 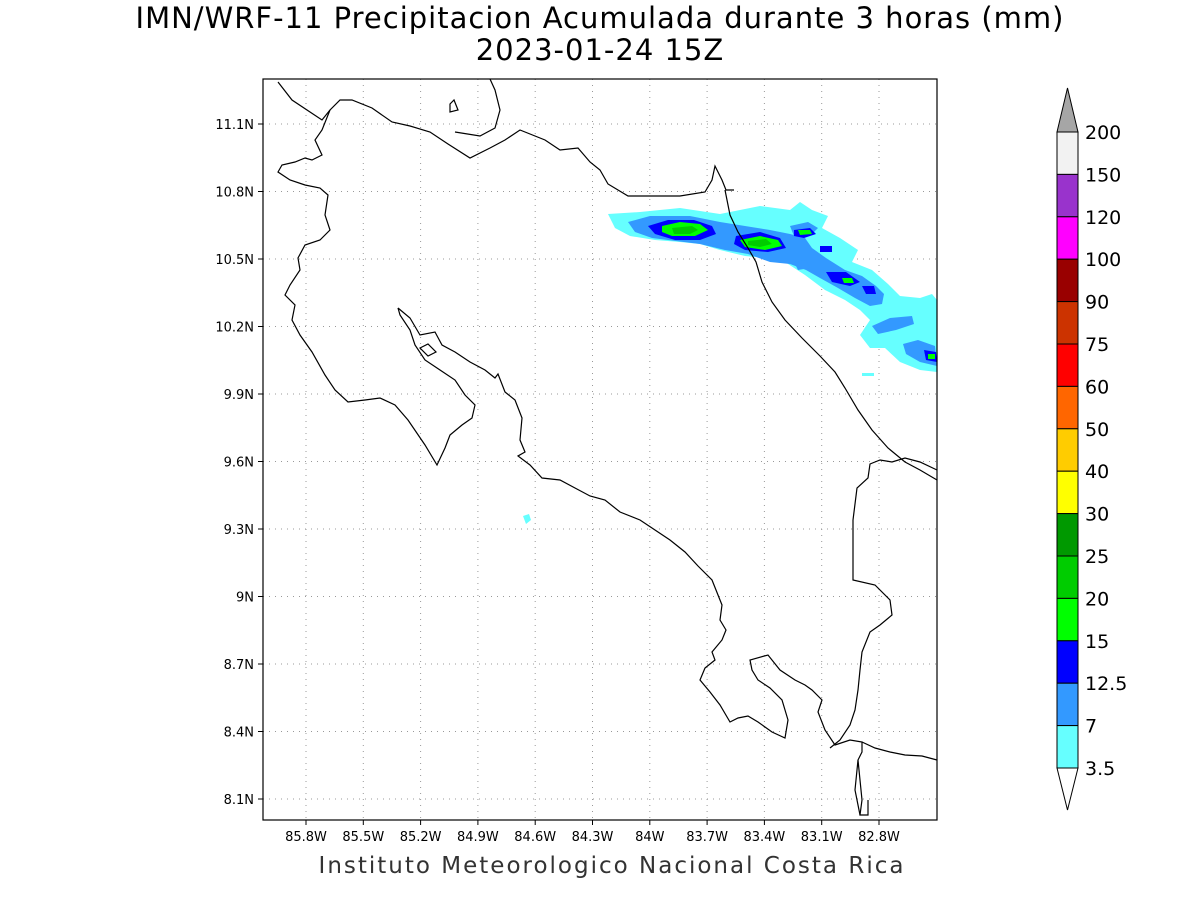 What do you see at coordinates (1097, 430) in the screenshot?
I see `colorbar-label: 50` at bounding box center [1097, 430].